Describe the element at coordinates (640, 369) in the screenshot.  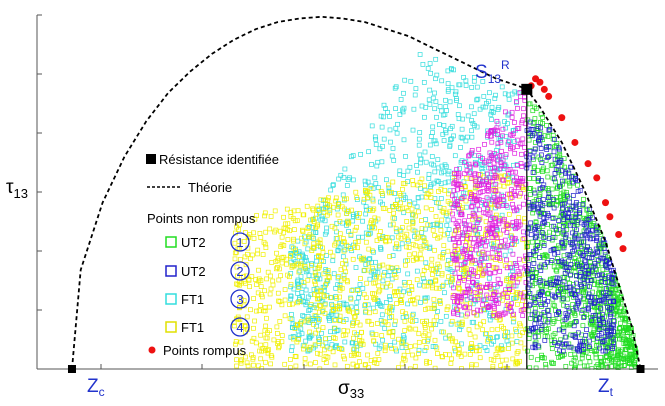
I see `zt-marker` at that location.